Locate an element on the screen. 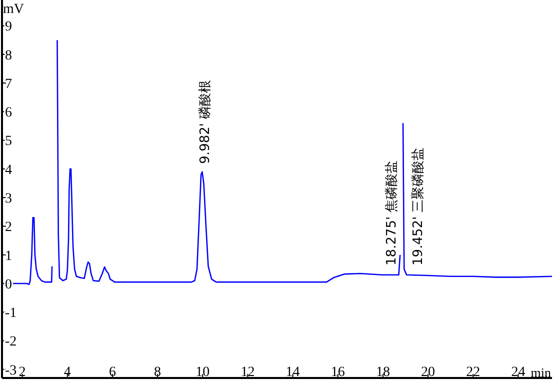  y-tick-label: 7 is located at coordinates (8, 84).